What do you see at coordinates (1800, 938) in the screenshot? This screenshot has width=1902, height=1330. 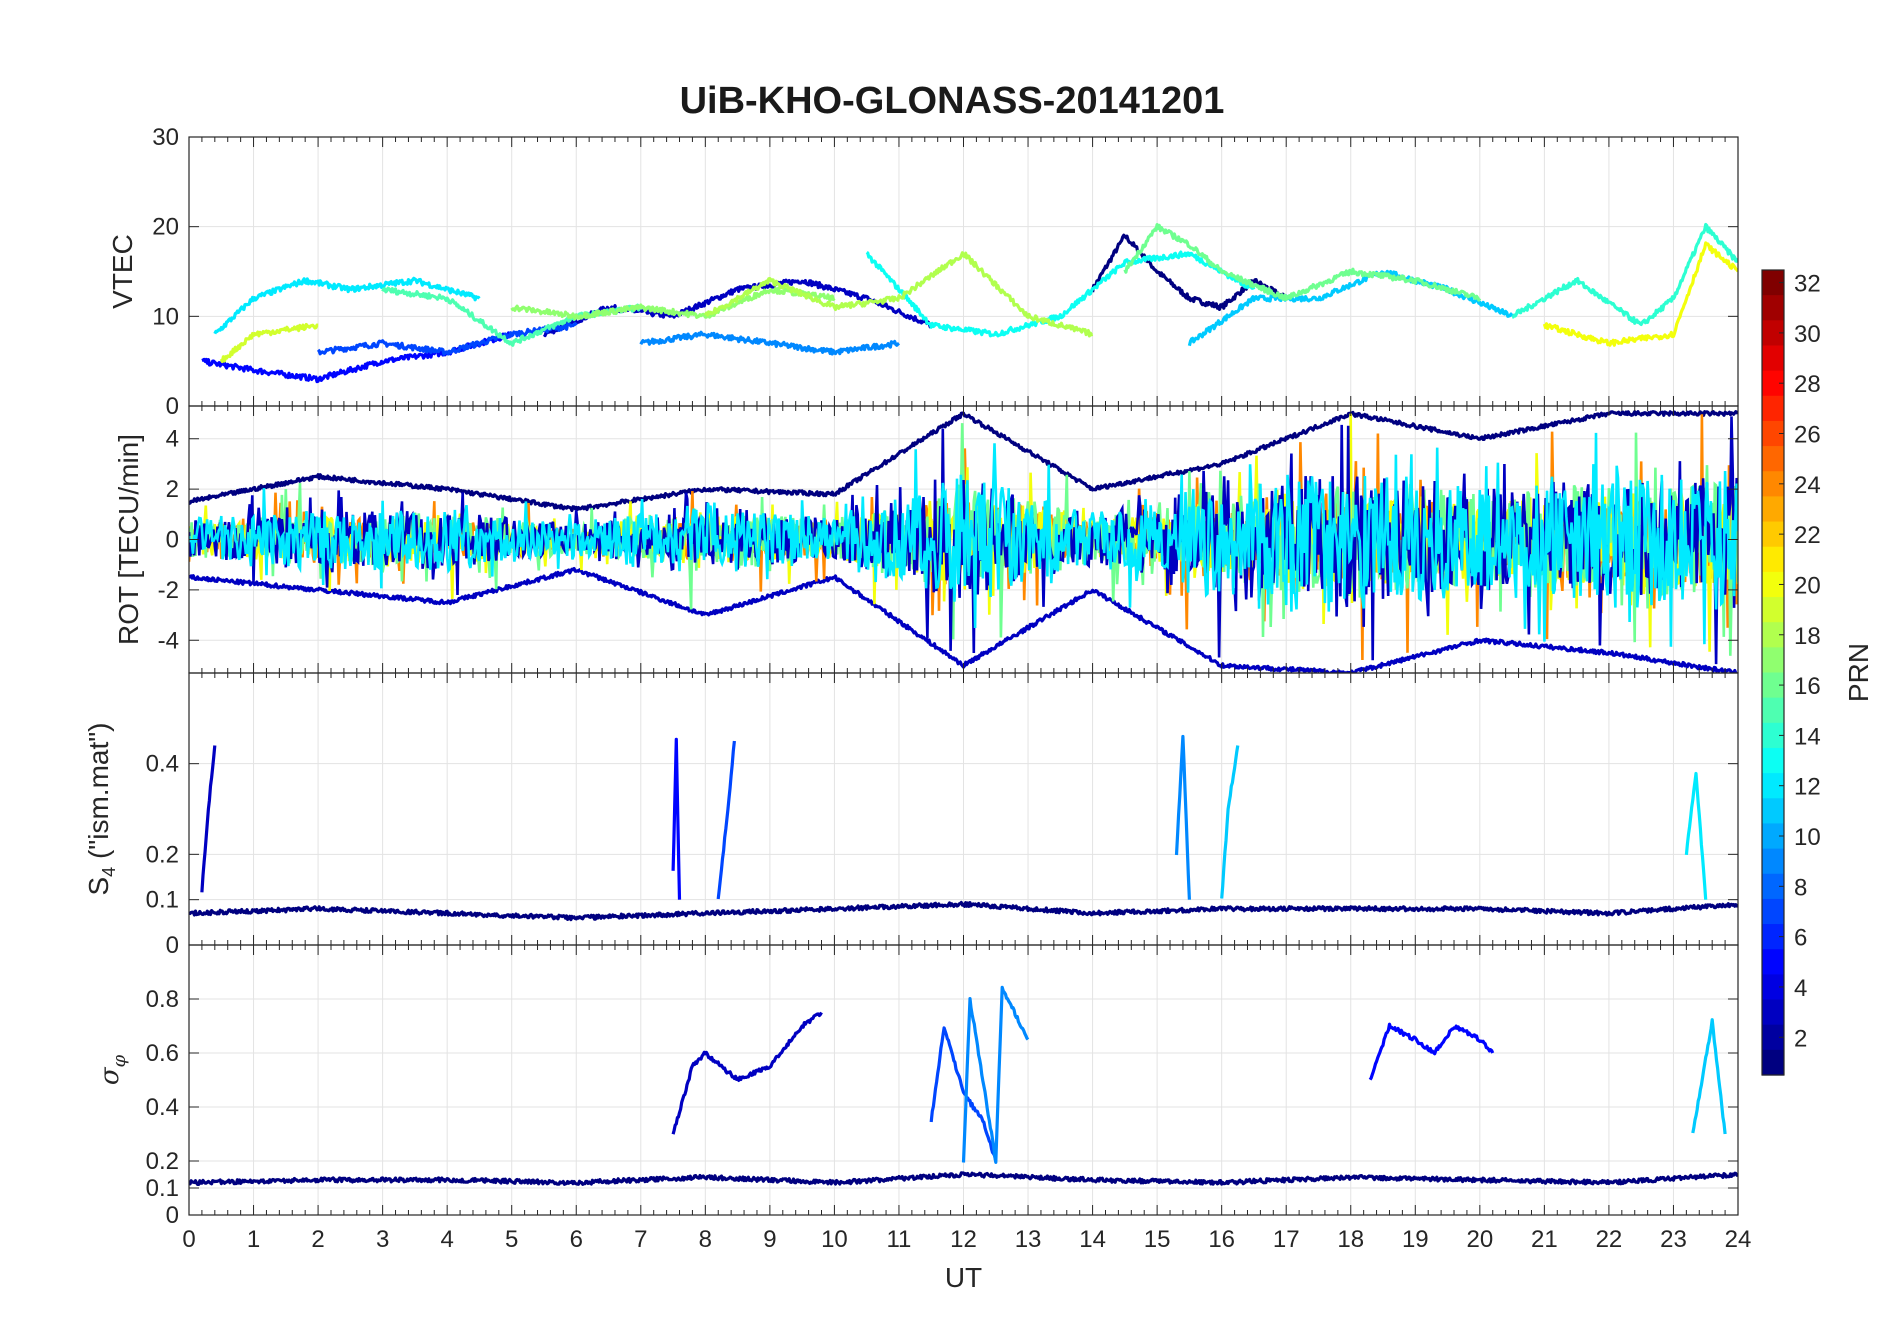 I see `colorbar-tick-label: 6` at bounding box center [1800, 938].